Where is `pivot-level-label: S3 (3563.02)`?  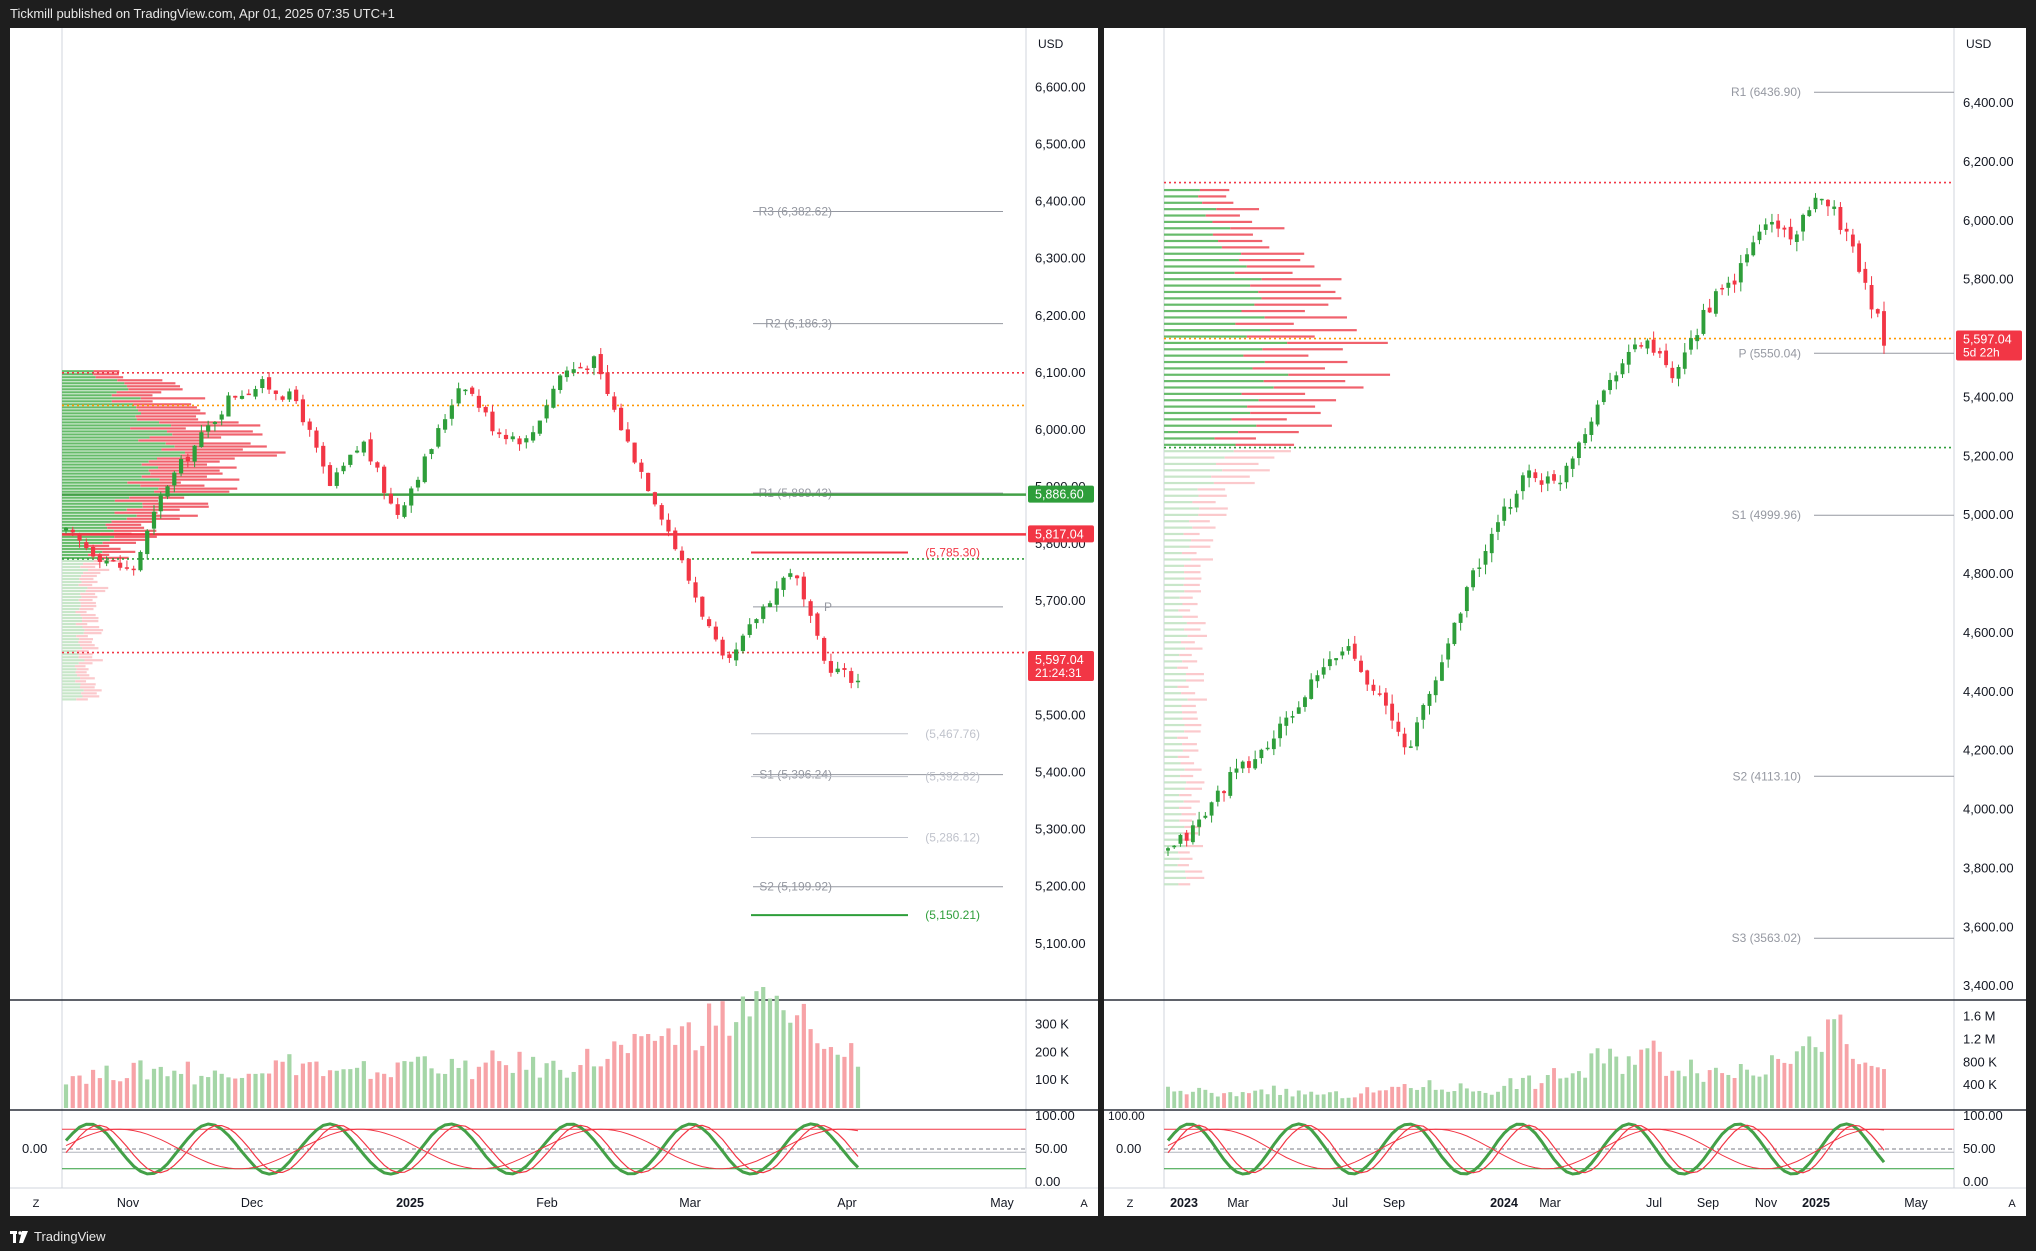 pivot-level-label: S3 (3563.02) is located at coordinates (1766, 938).